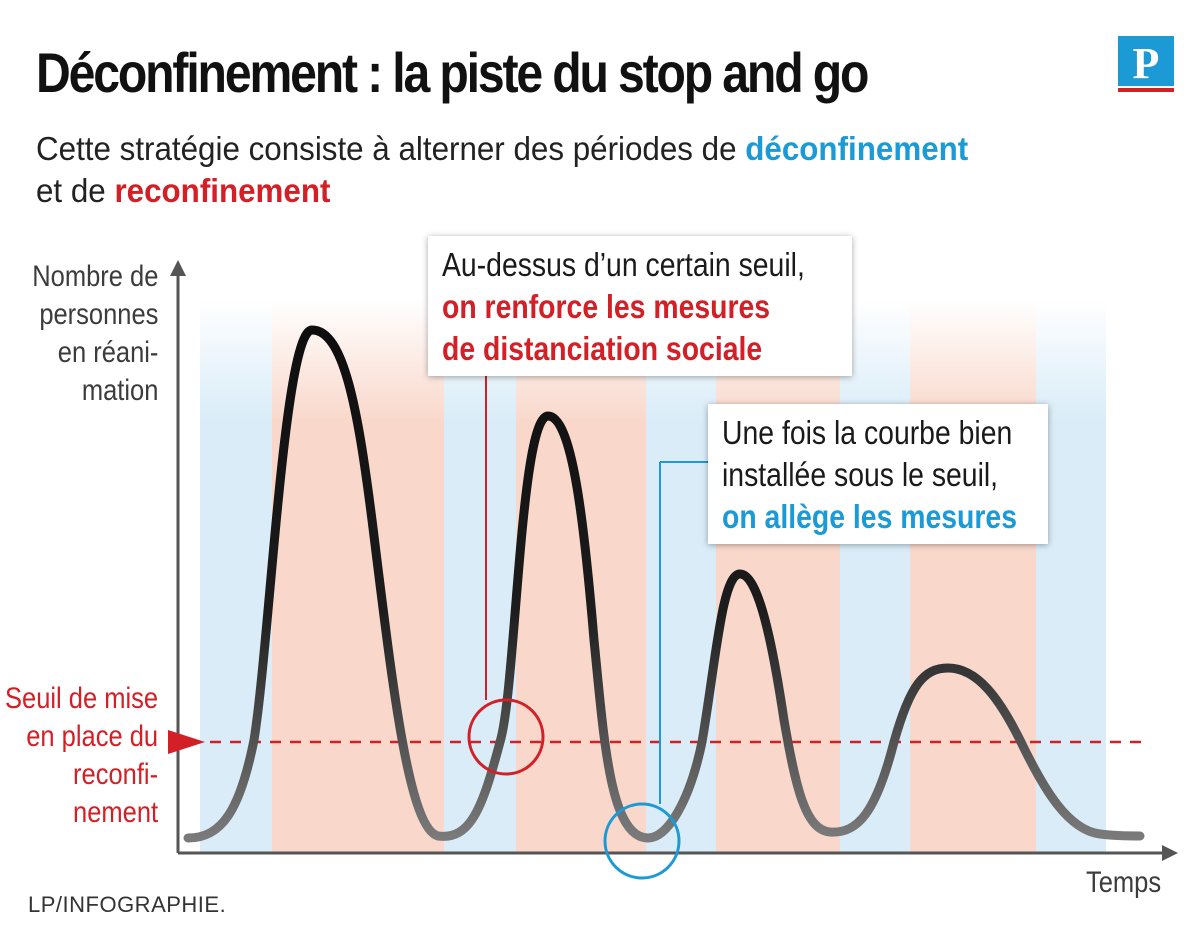 This screenshot has width=1200, height=940. What do you see at coordinates (506, 576) in the screenshot?
I see `callout-red-connector` at bounding box center [506, 576].